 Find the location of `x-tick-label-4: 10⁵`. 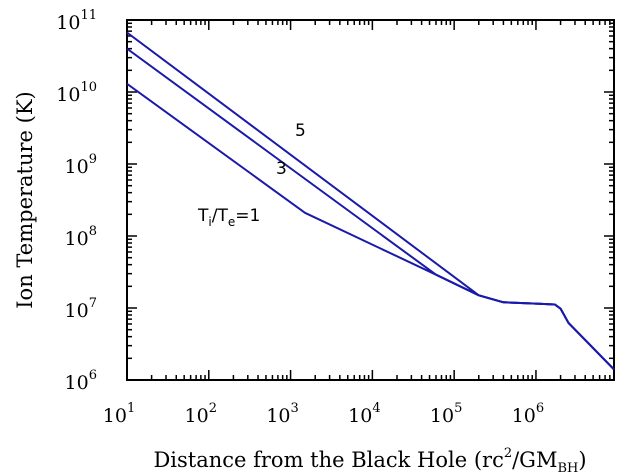

x-tick-label-4: 10⁵ is located at coordinates (446, 414).